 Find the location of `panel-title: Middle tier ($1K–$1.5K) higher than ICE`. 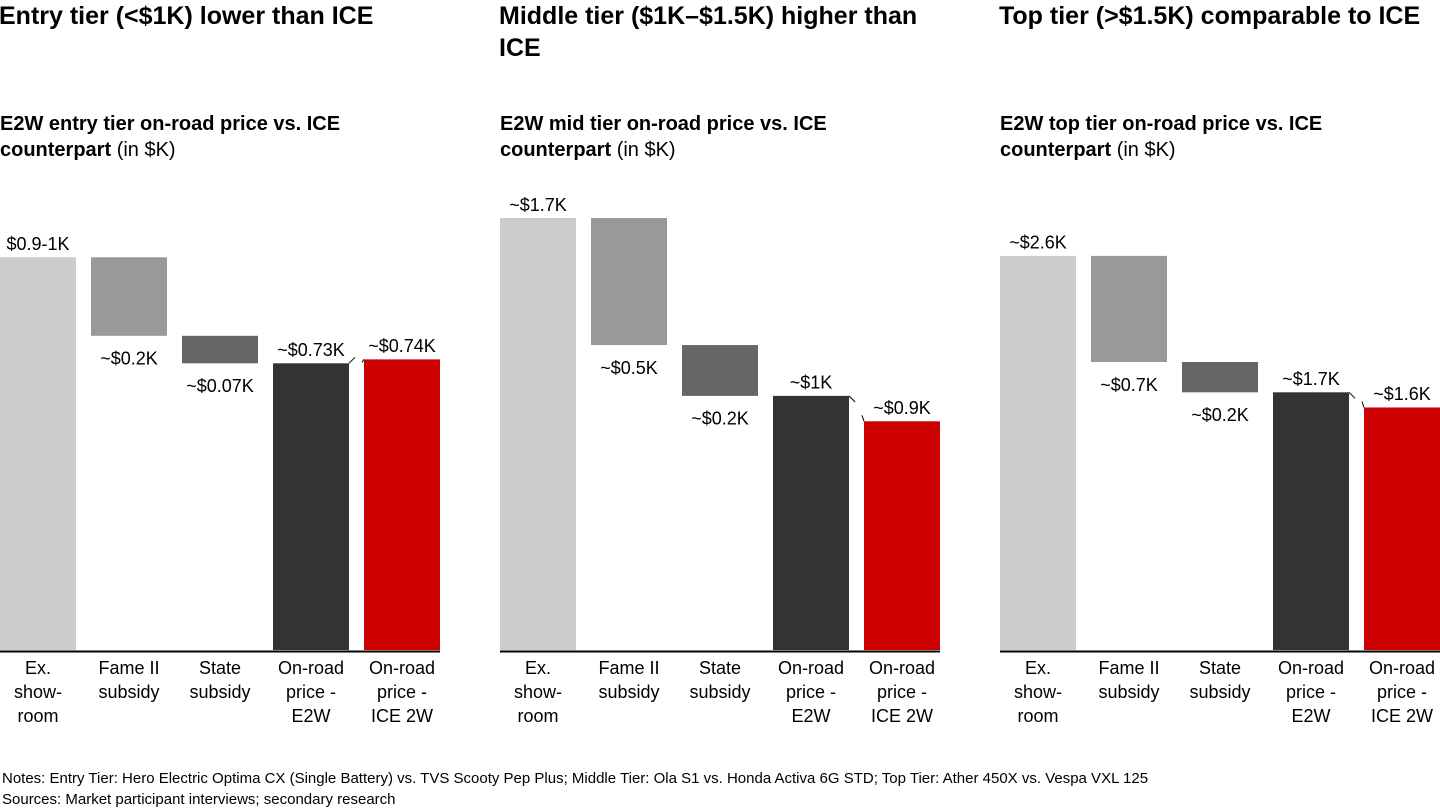

panel-title: Middle tier ($1K–$1.5K) higher than ICE is located at coordinates (708, 32).